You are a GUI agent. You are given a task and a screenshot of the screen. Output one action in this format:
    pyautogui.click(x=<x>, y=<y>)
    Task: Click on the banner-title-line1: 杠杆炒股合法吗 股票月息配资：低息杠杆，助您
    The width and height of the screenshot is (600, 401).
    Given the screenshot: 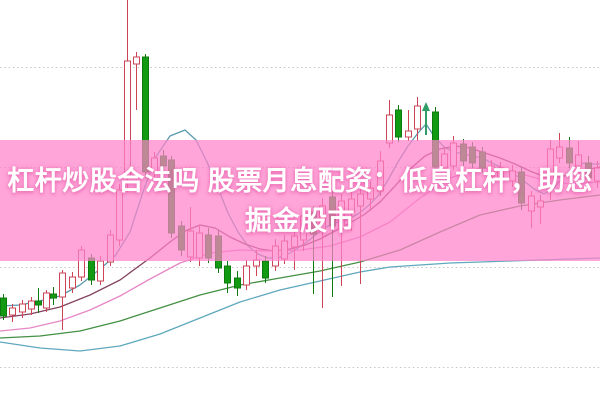 What is the action you would take?
    pyautogui.click(x=300, y=180)
    